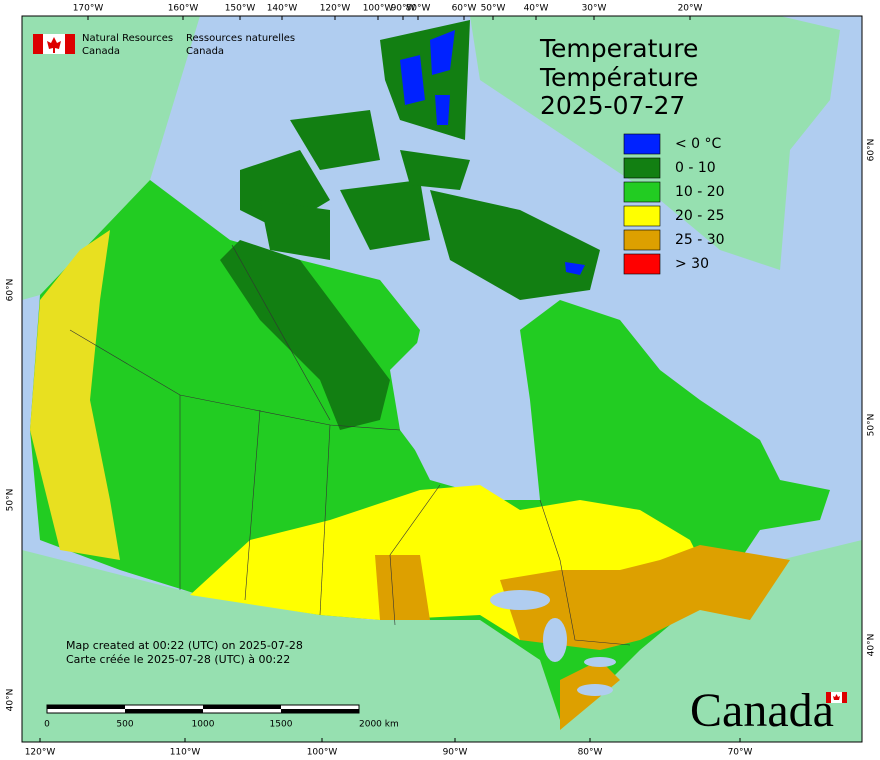  Describe the element at coordinates (594, 9) in the screenshot. I see `longitude-label: 30°W` at that location.